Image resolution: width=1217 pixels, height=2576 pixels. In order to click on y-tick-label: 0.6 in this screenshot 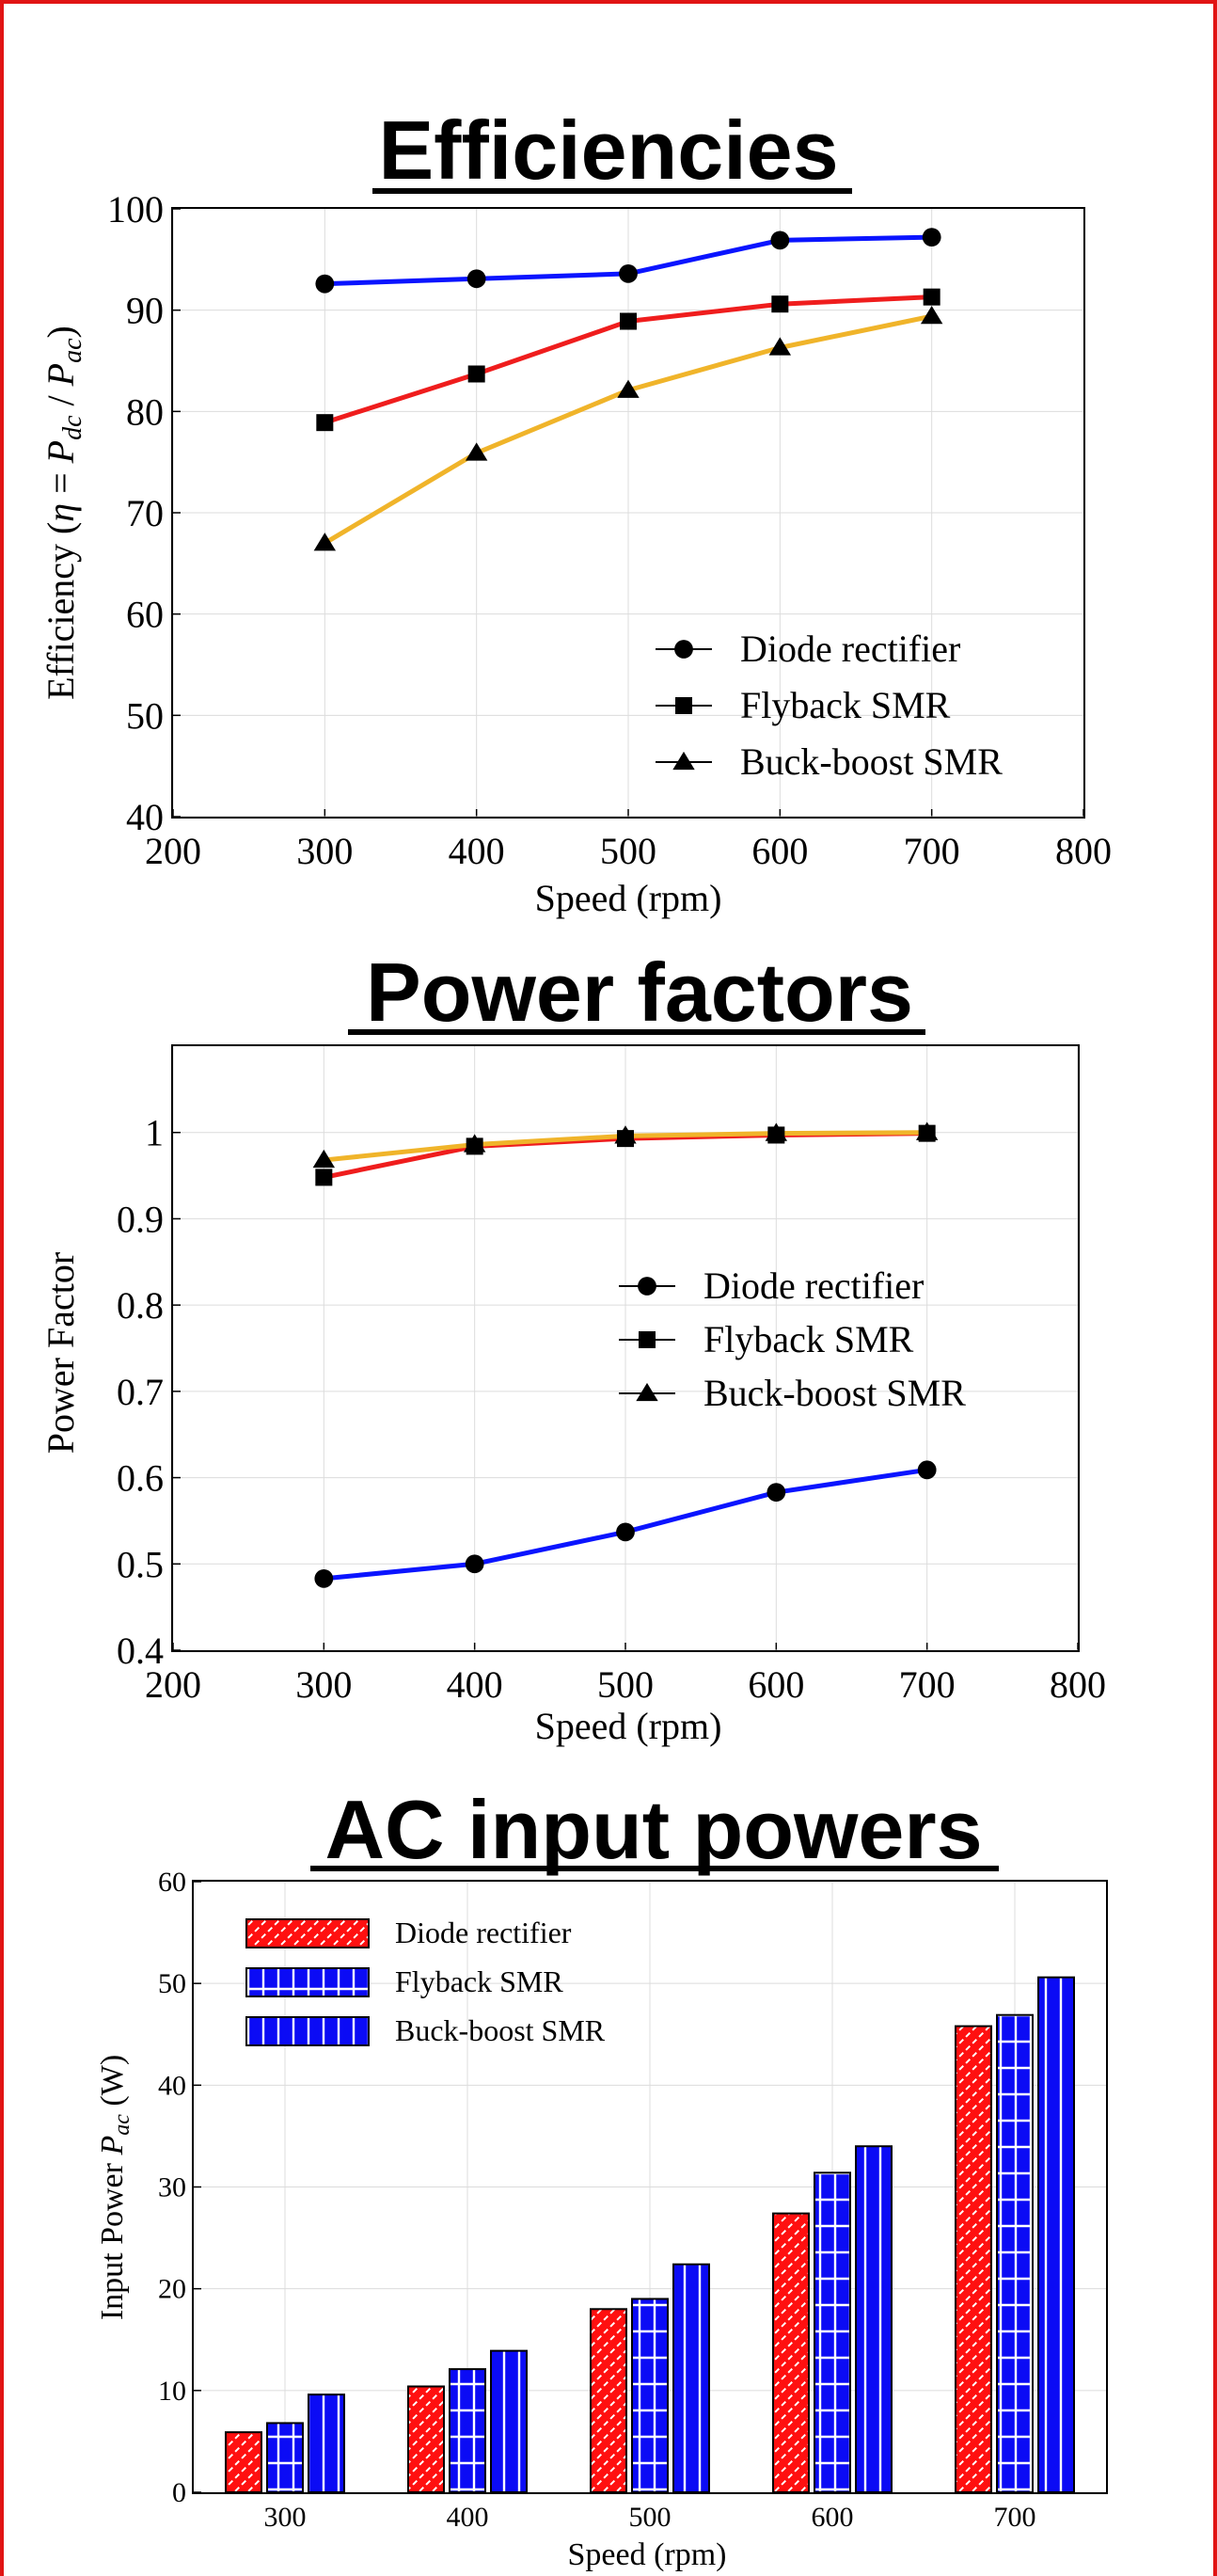, I will do `click(140, 1479)`.